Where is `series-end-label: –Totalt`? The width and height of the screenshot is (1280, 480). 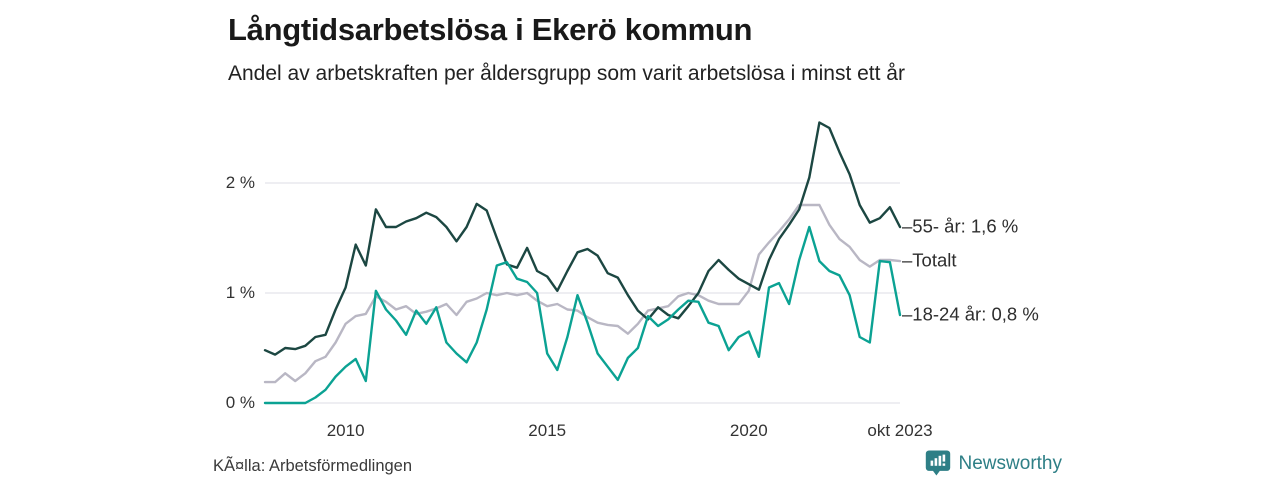
series-end-label: –Totalt is located at coordinates (929, 260).